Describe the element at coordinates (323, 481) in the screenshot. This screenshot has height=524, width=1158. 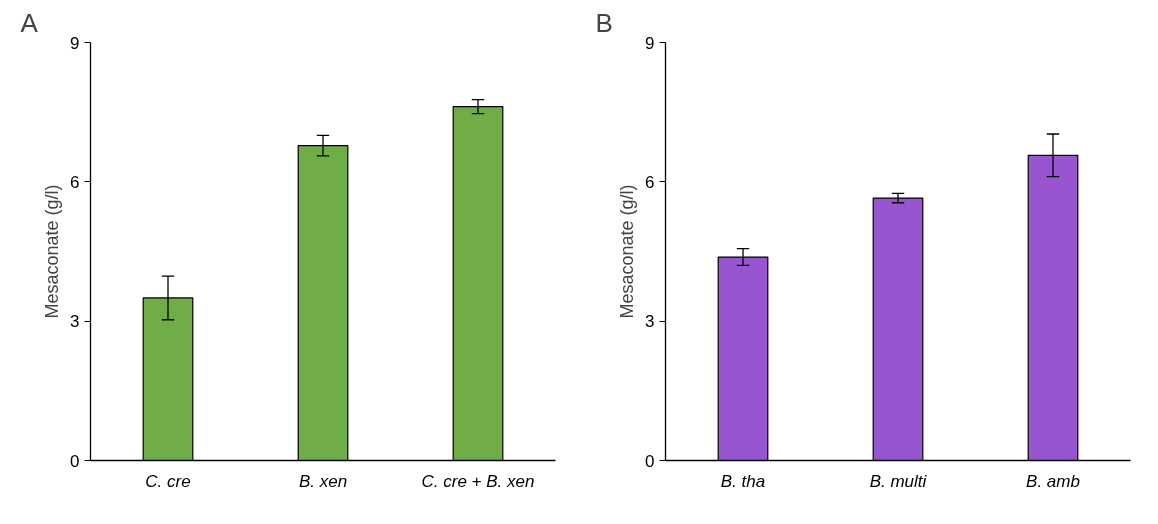
I see `x-tick-label: B. xen` at that location.